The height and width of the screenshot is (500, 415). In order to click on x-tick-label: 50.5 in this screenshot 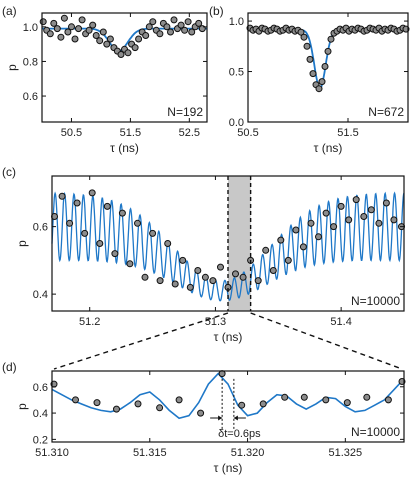, I will do `click(247, 133)`.